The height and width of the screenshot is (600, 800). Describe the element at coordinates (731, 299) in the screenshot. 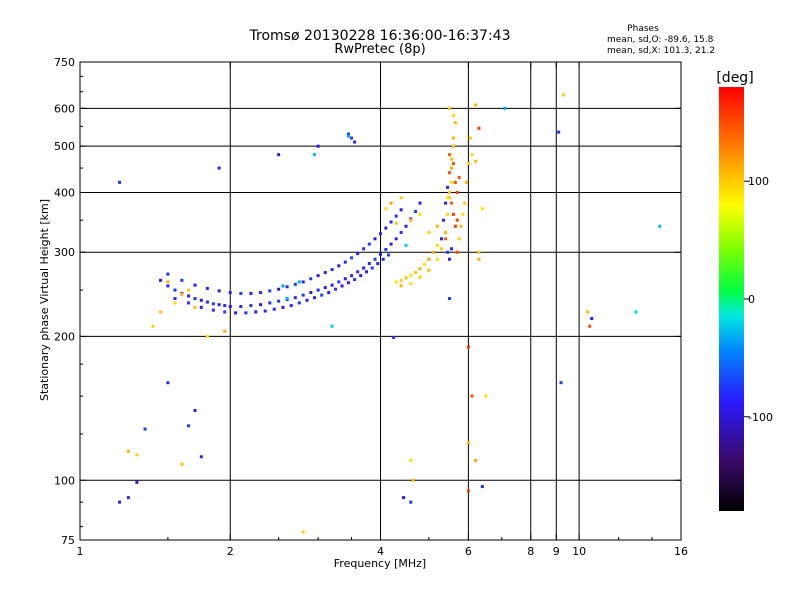

I see `colorbar` at that location.